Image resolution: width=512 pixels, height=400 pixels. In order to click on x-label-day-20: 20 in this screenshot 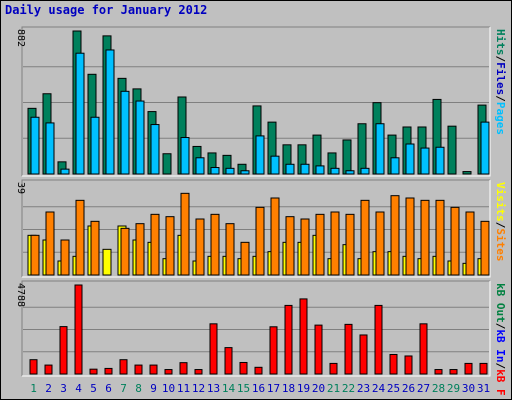, I will do `click(318, 388)`.